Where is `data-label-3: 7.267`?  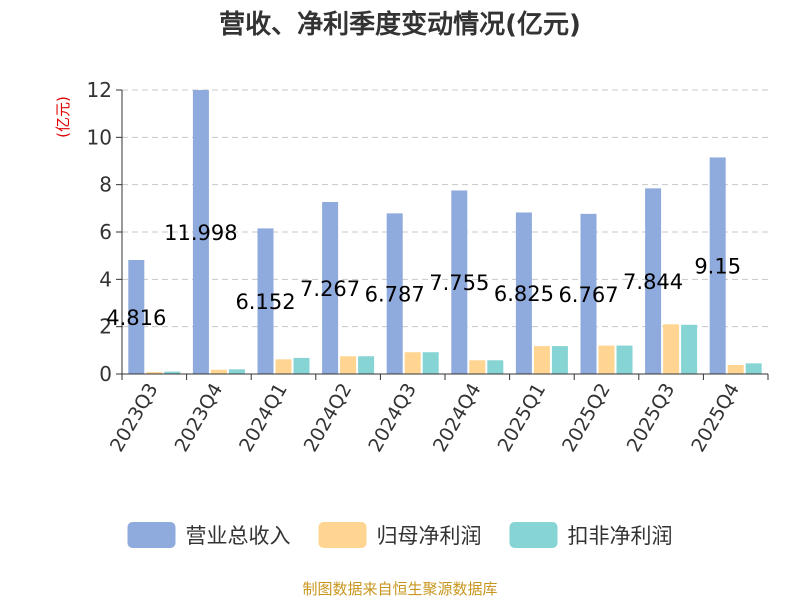
data-label-3: 7.267 is located at coordinates (330, 289).